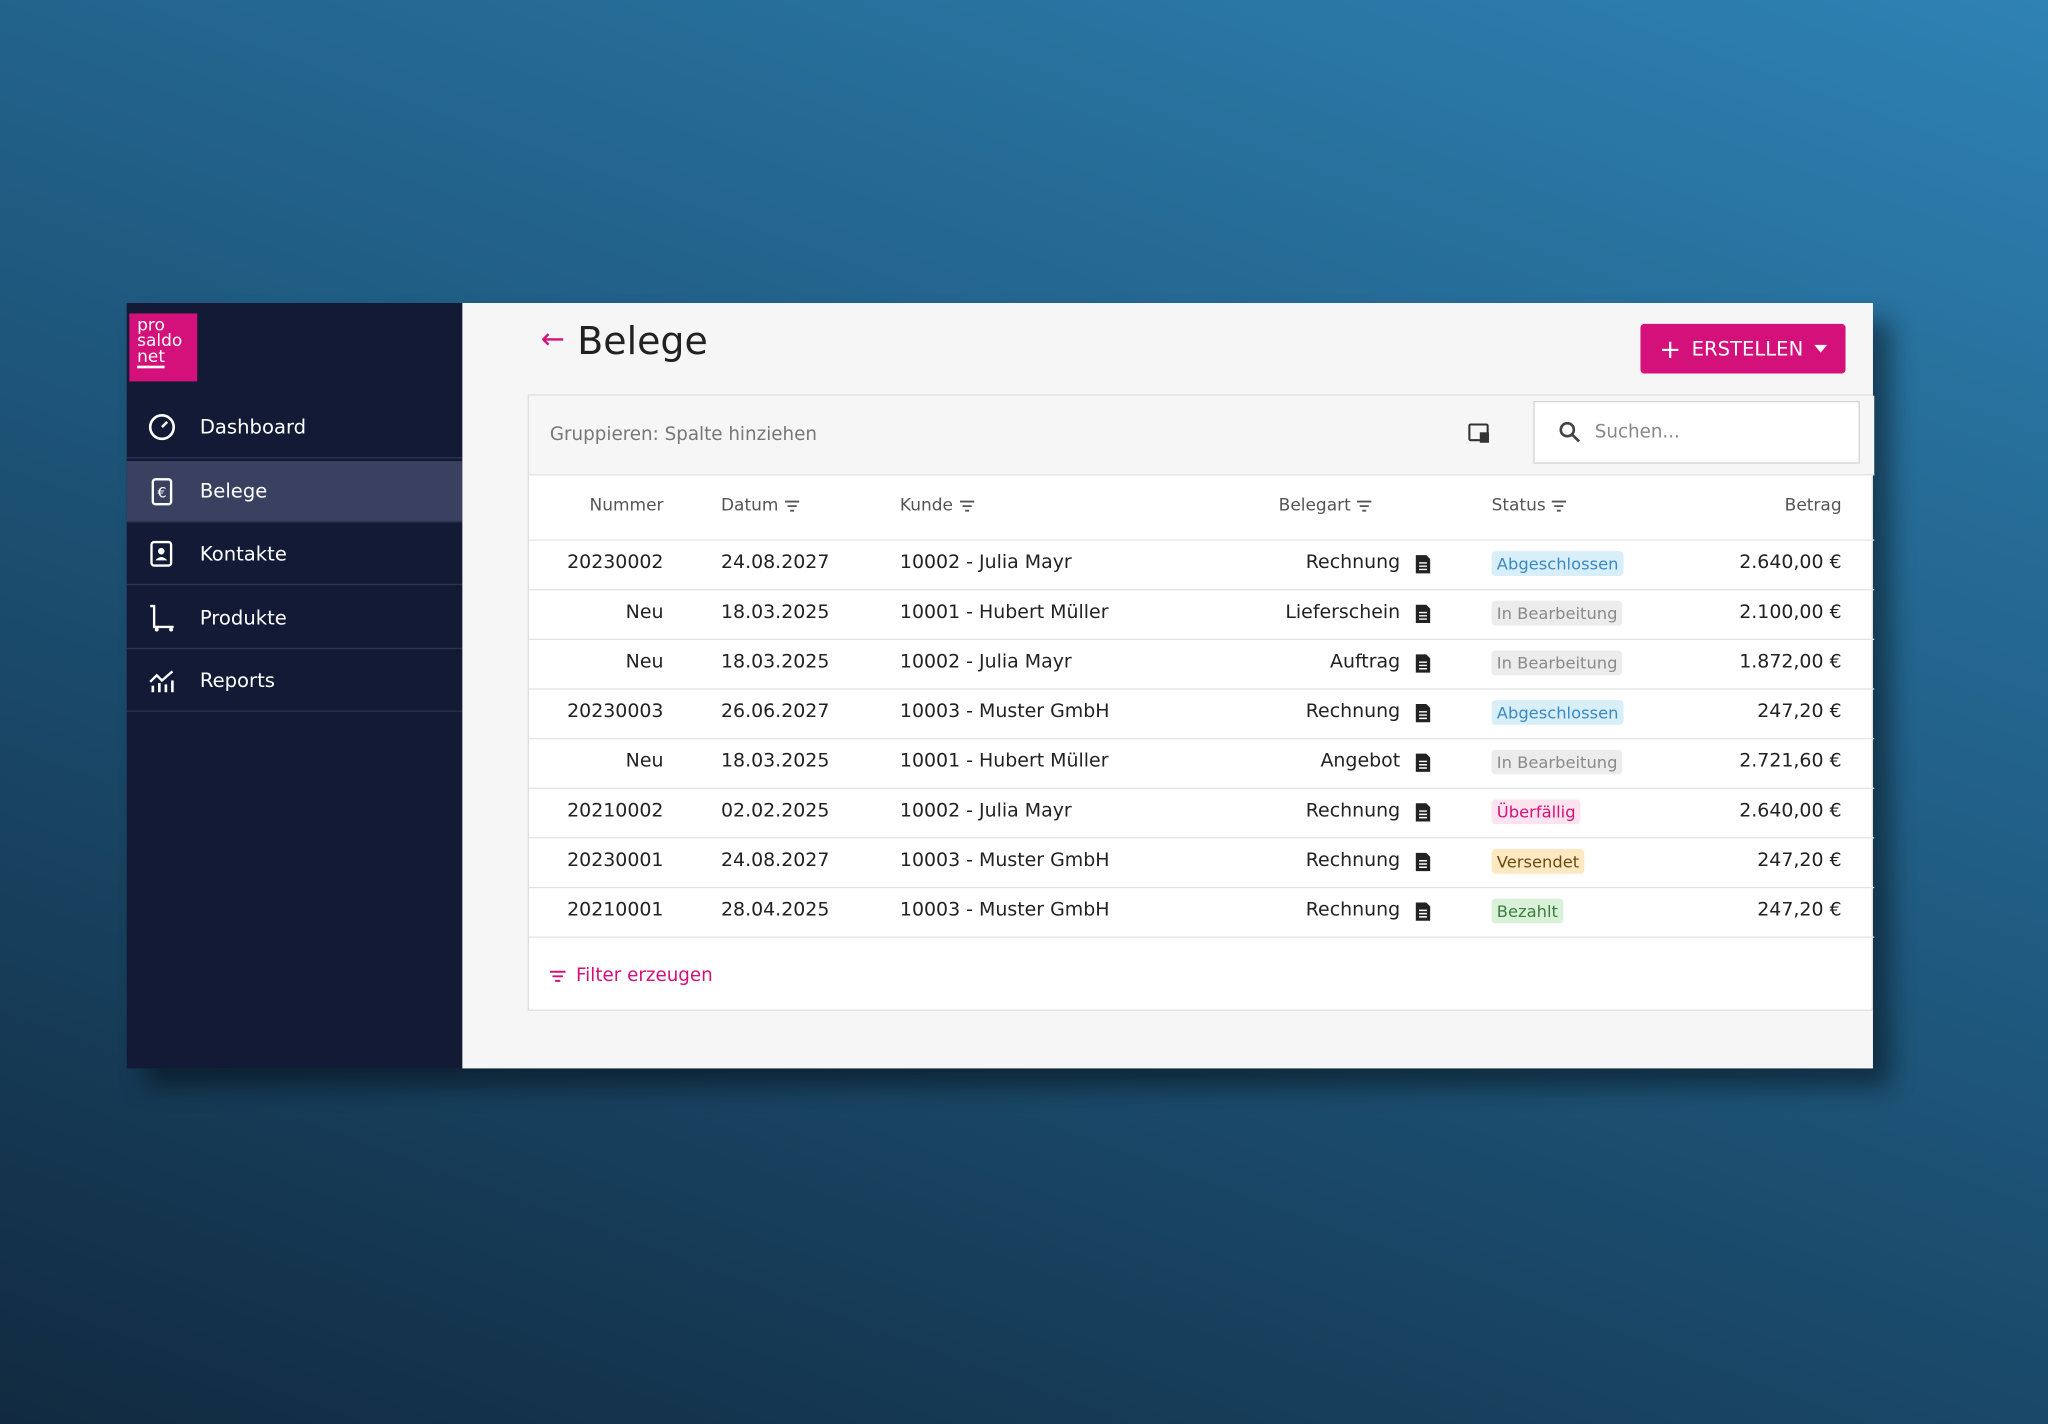 Image resolution: width=2048 pixels, height=1424 pixels. I want to click on column-chooser, so click(1480, 434).